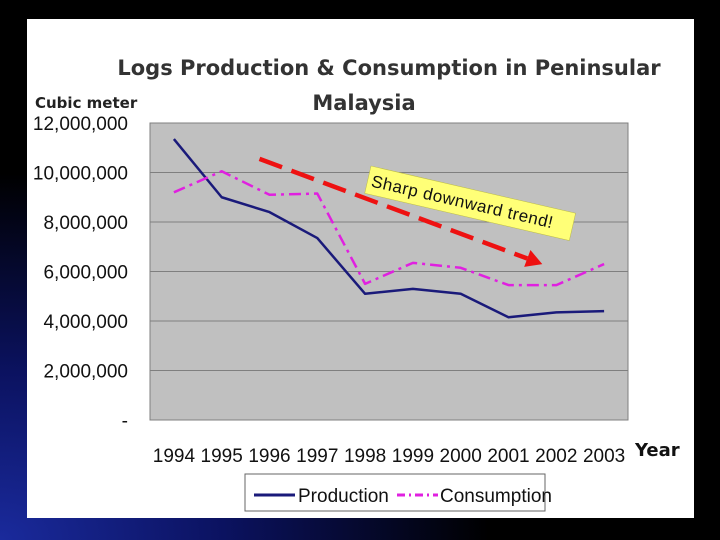 Image resolution: width=720 pixels, height=540 pixels. Describe the element at coordinates (363, 103) in the screenshot. I see `chart-title-line-2: Malaysia` at that location.